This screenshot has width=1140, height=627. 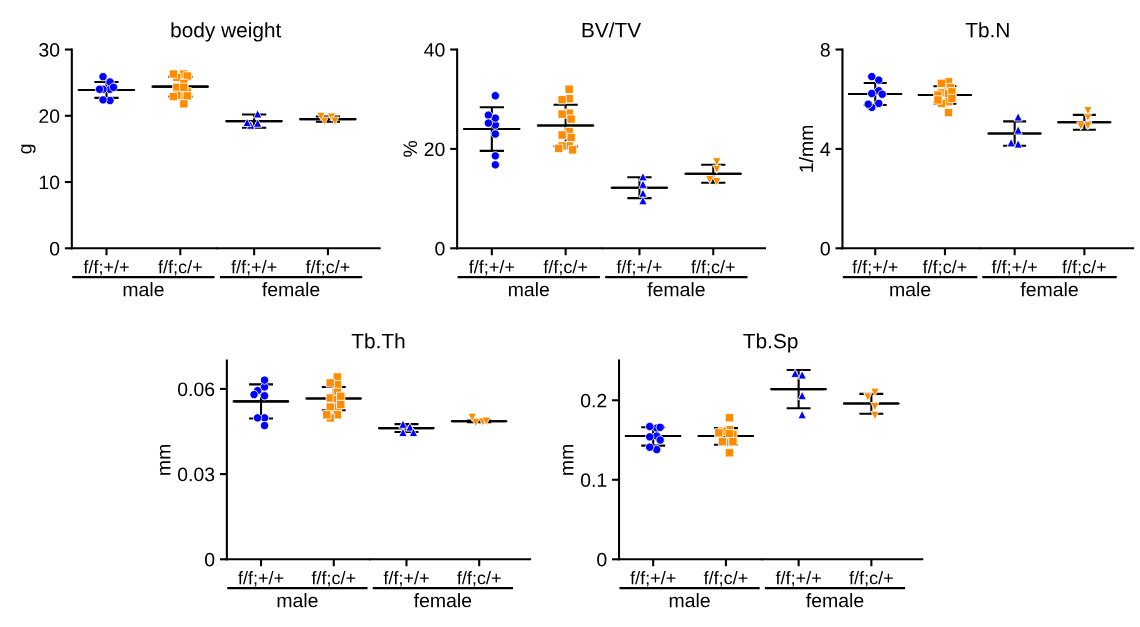 What do you see at coordinates (593, 480) in the screenshot?
I see `y-tick-label: 0.1` at bounding box center [593, 480].